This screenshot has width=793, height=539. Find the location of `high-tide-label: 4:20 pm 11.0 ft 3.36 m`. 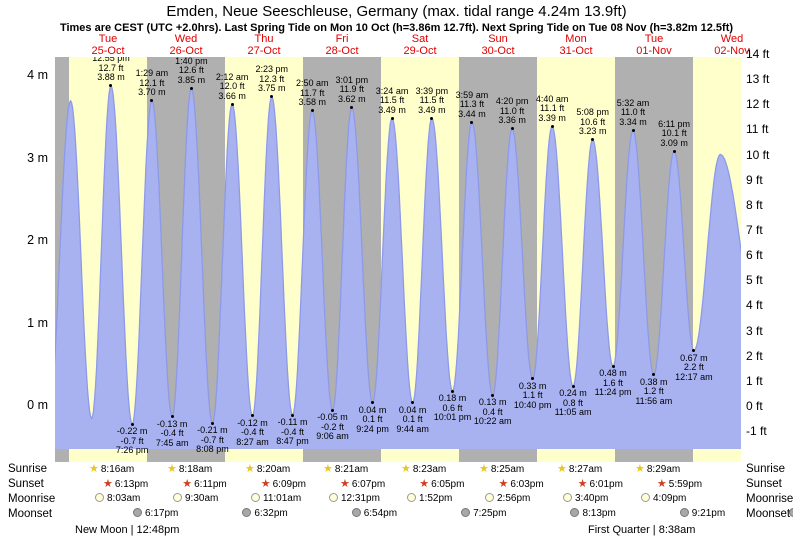

high-tide-label: 4:20 pm 11.0 ft 3.36 m is located at coordinates (512, 111).